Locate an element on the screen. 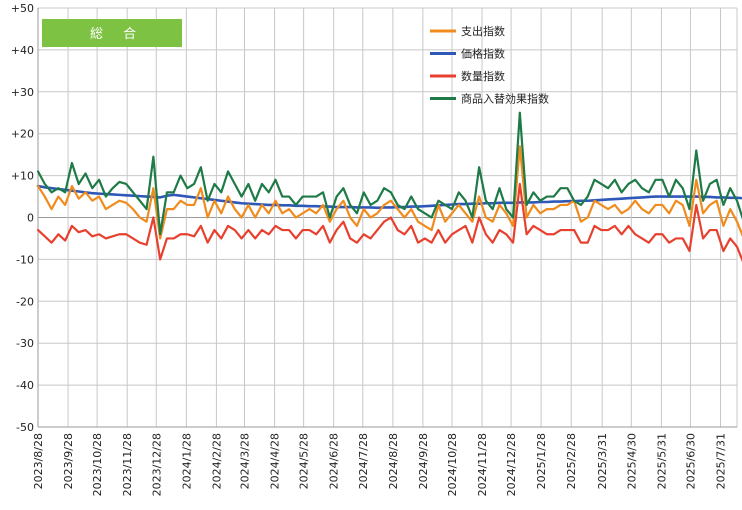 The height and width of the screenshot is (510, 742). x-tick-label: 2023/8/28 is located at coordinates (38, 461).